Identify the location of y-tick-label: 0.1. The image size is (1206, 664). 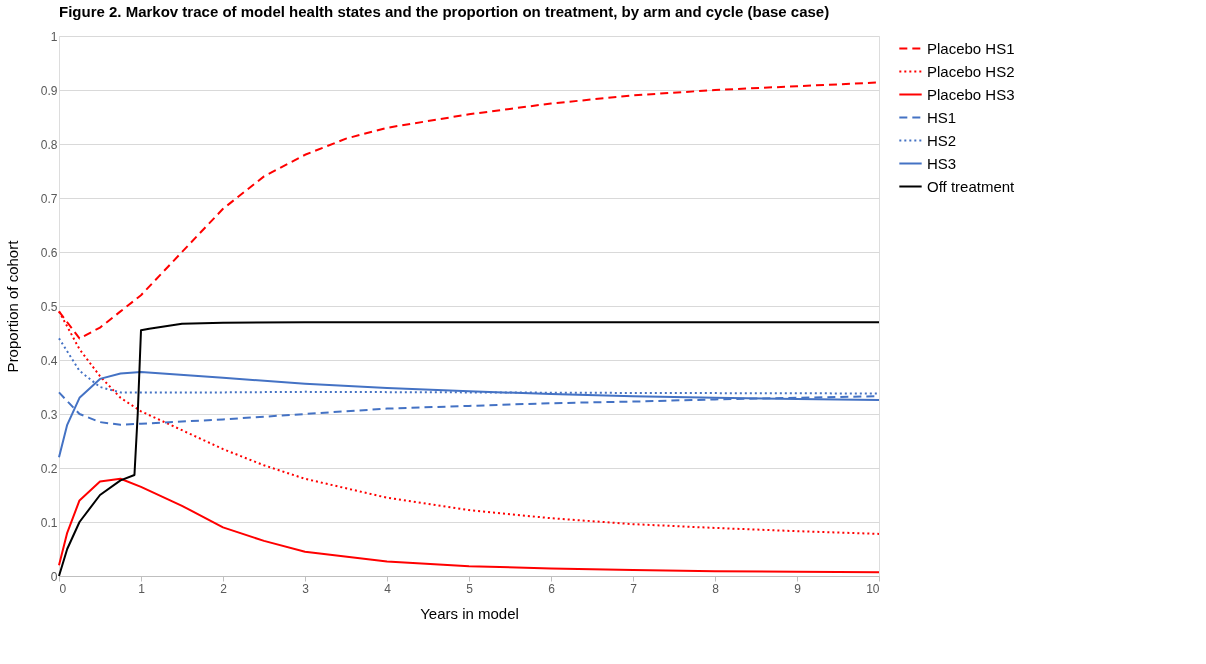
(49, 522).